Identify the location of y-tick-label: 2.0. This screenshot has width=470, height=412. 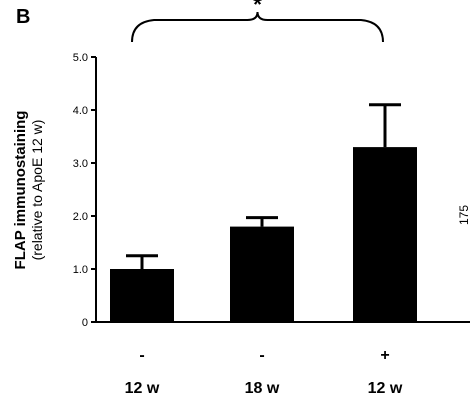
(80, 217).